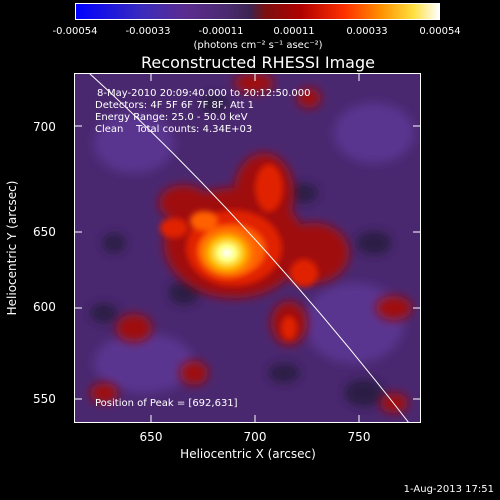 This screenshot has height=500, width=500. What do you see at coordinates (257, 11) in the screenshot?
I see `colorbar` at bounding box center [257, 11].